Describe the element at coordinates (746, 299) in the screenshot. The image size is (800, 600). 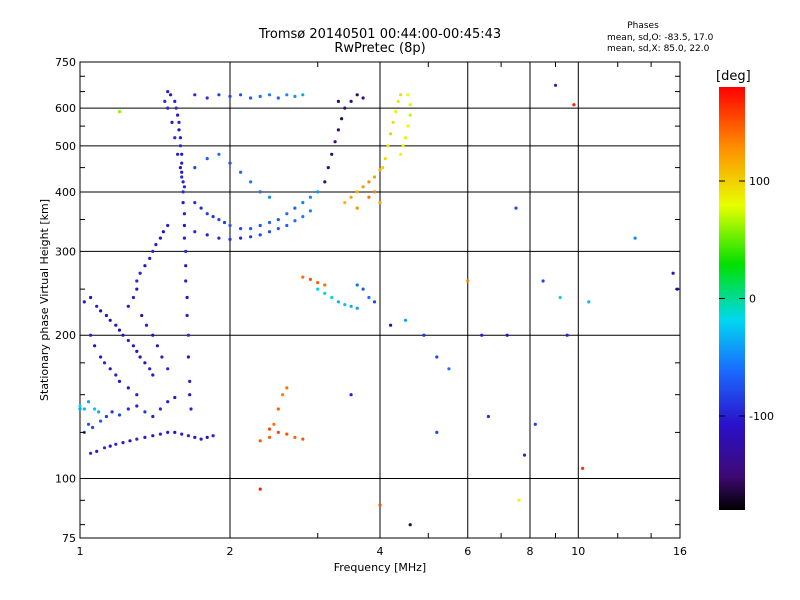
I see `colorbar-ticks: 100 0 -100` at that location.